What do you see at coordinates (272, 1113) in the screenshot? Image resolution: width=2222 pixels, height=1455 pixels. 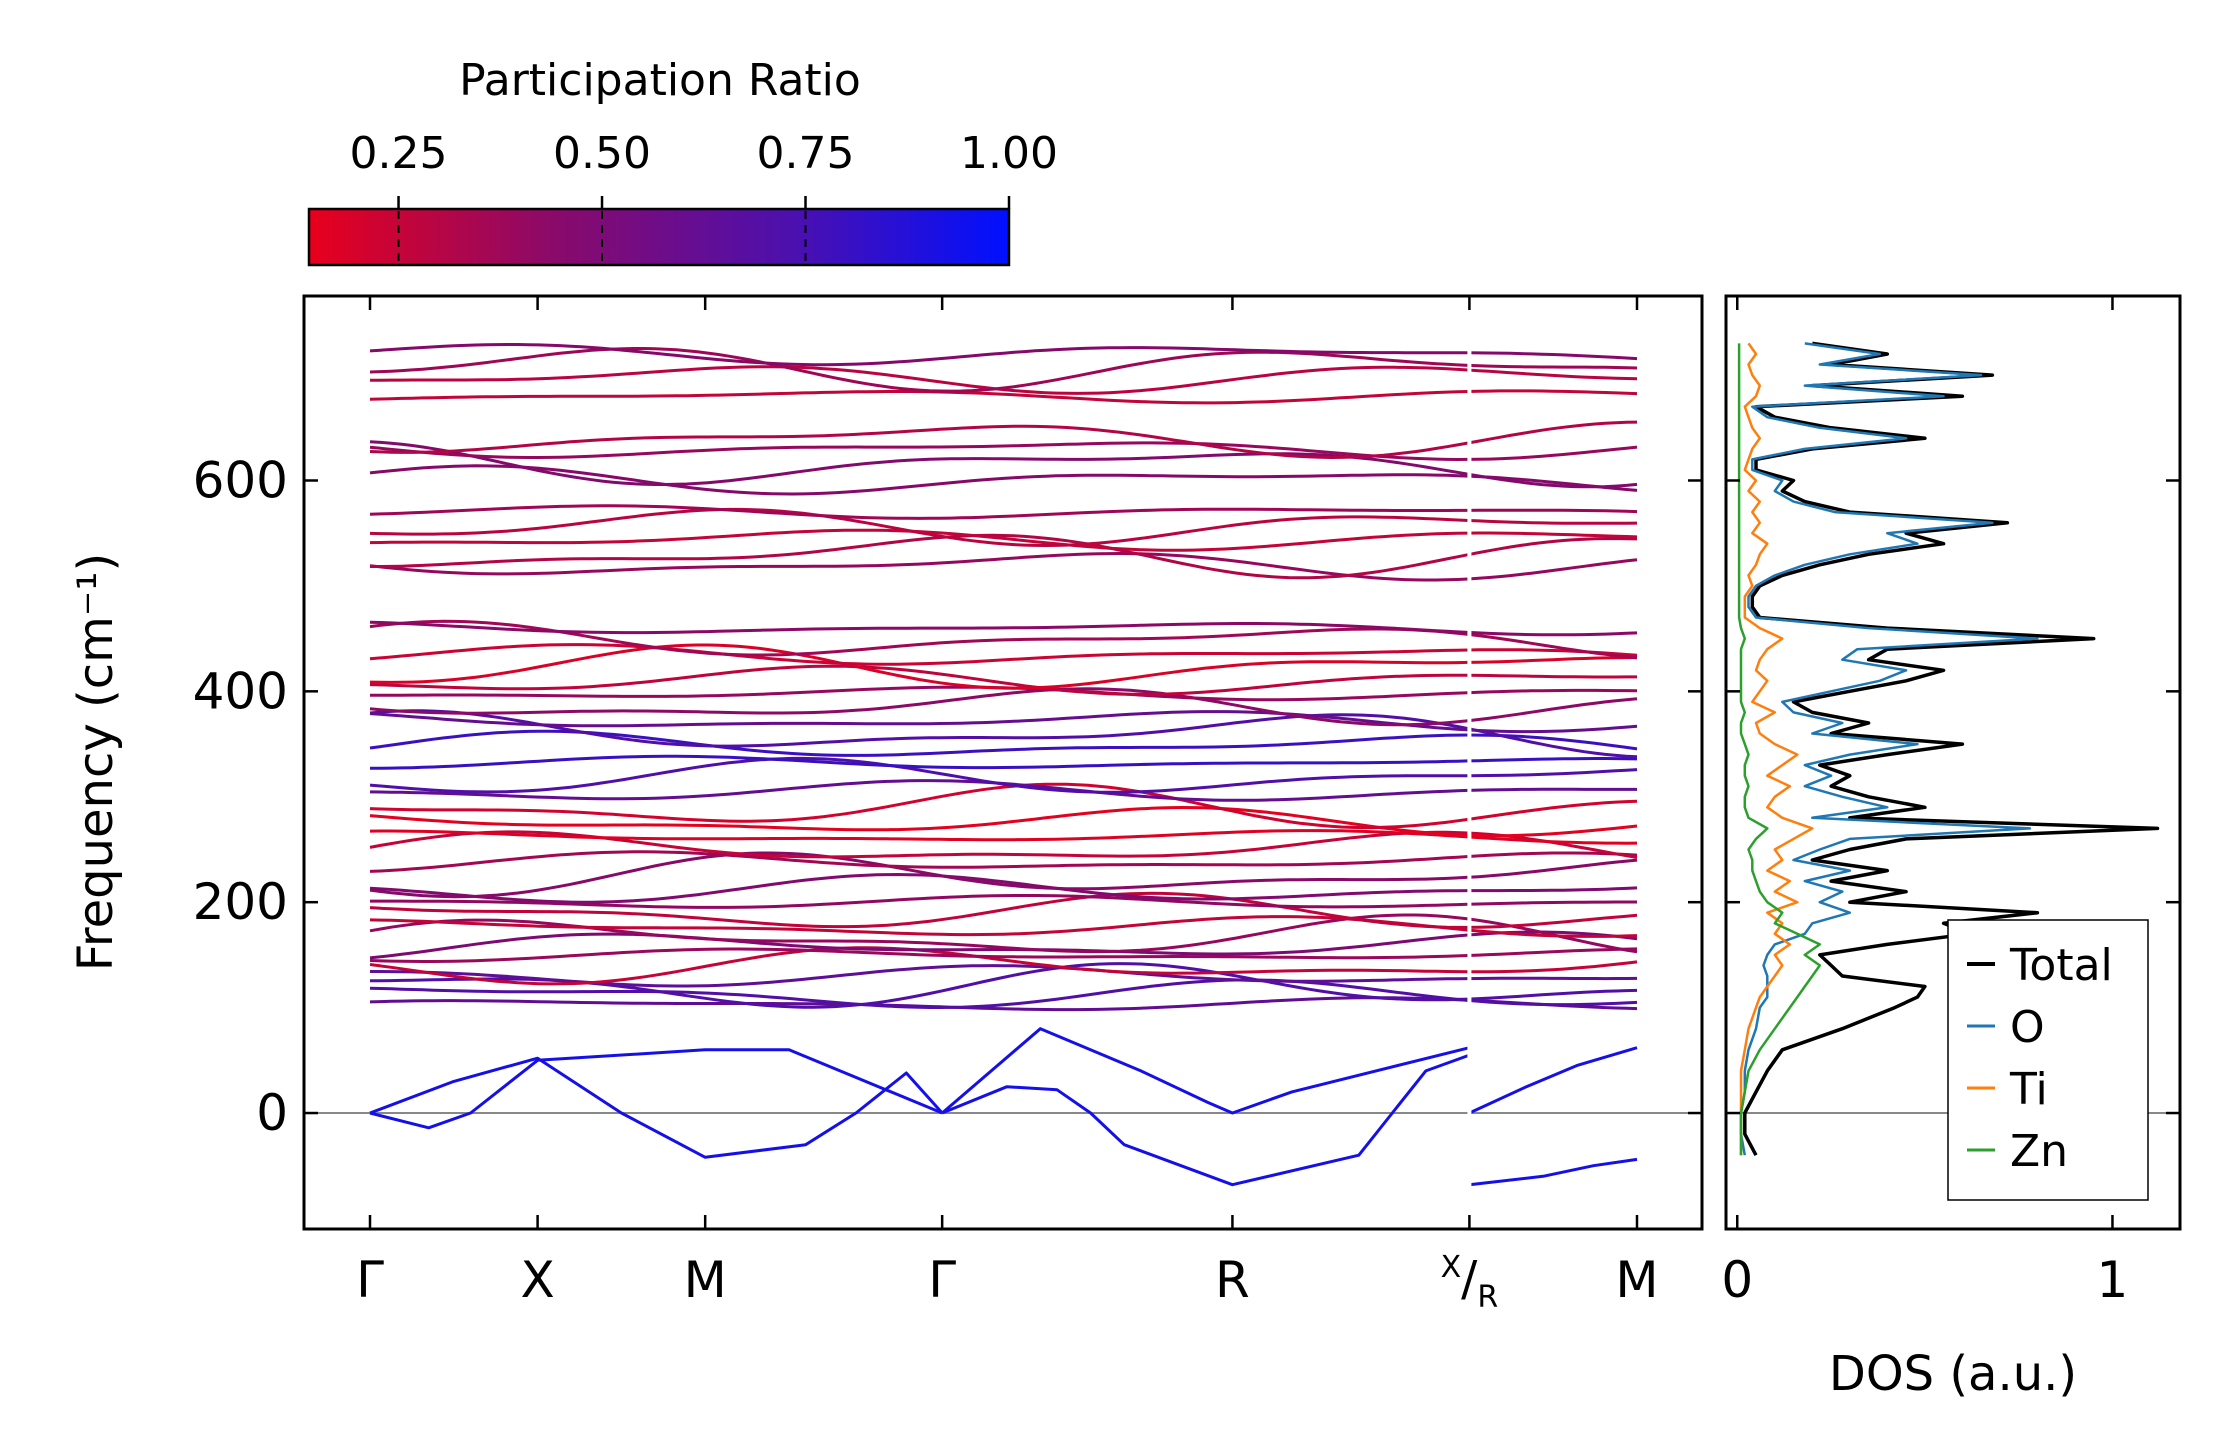 I see `y-tick-label: 0` at bounding box center [272, 1113].